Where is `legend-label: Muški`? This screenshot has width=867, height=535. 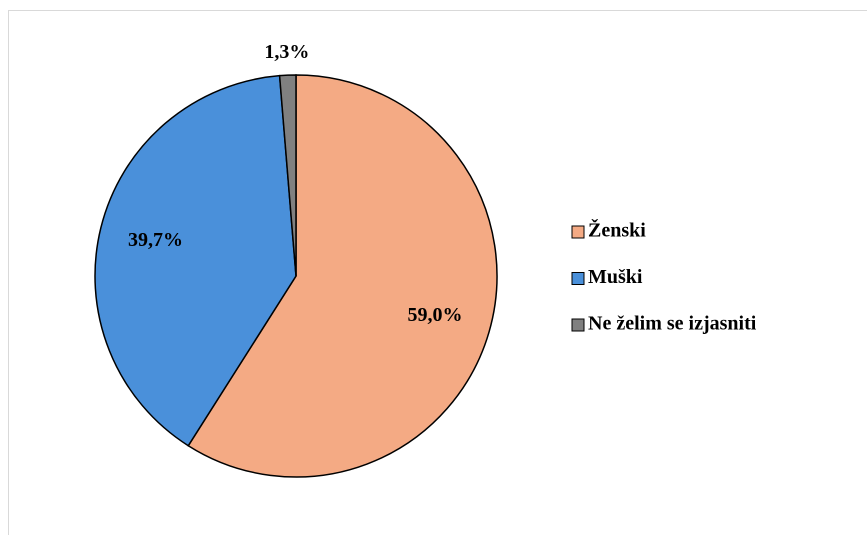
legend-label: Muški is located at coordinates (615, 277).